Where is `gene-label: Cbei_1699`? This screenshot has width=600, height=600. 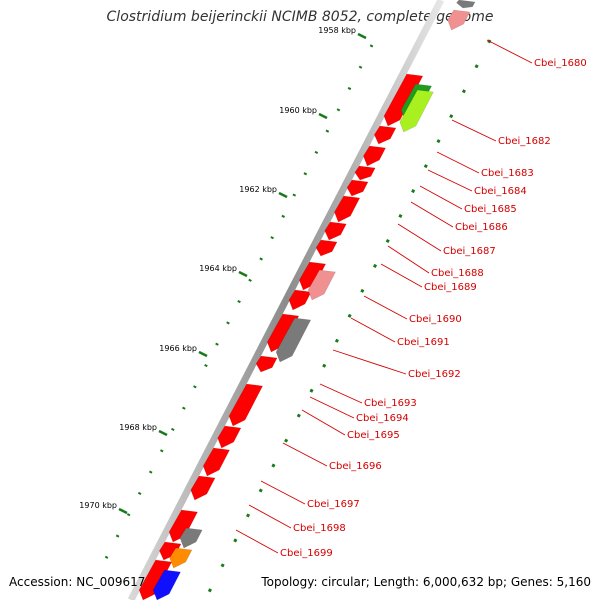
gene-label: Cbei_1699 is located at coordinates (306, 553).